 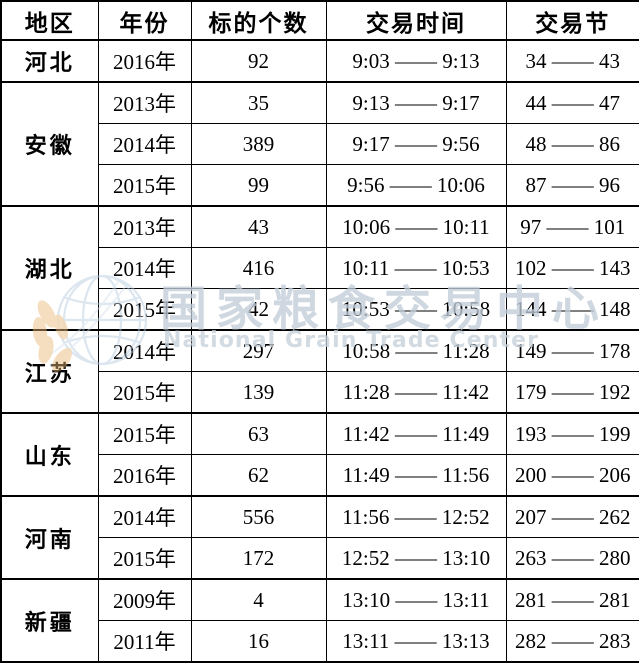 What do you see at coordinates (258, 558) in the screenshot?
I see `cell-count: 172` at bounding box center [258, 558].